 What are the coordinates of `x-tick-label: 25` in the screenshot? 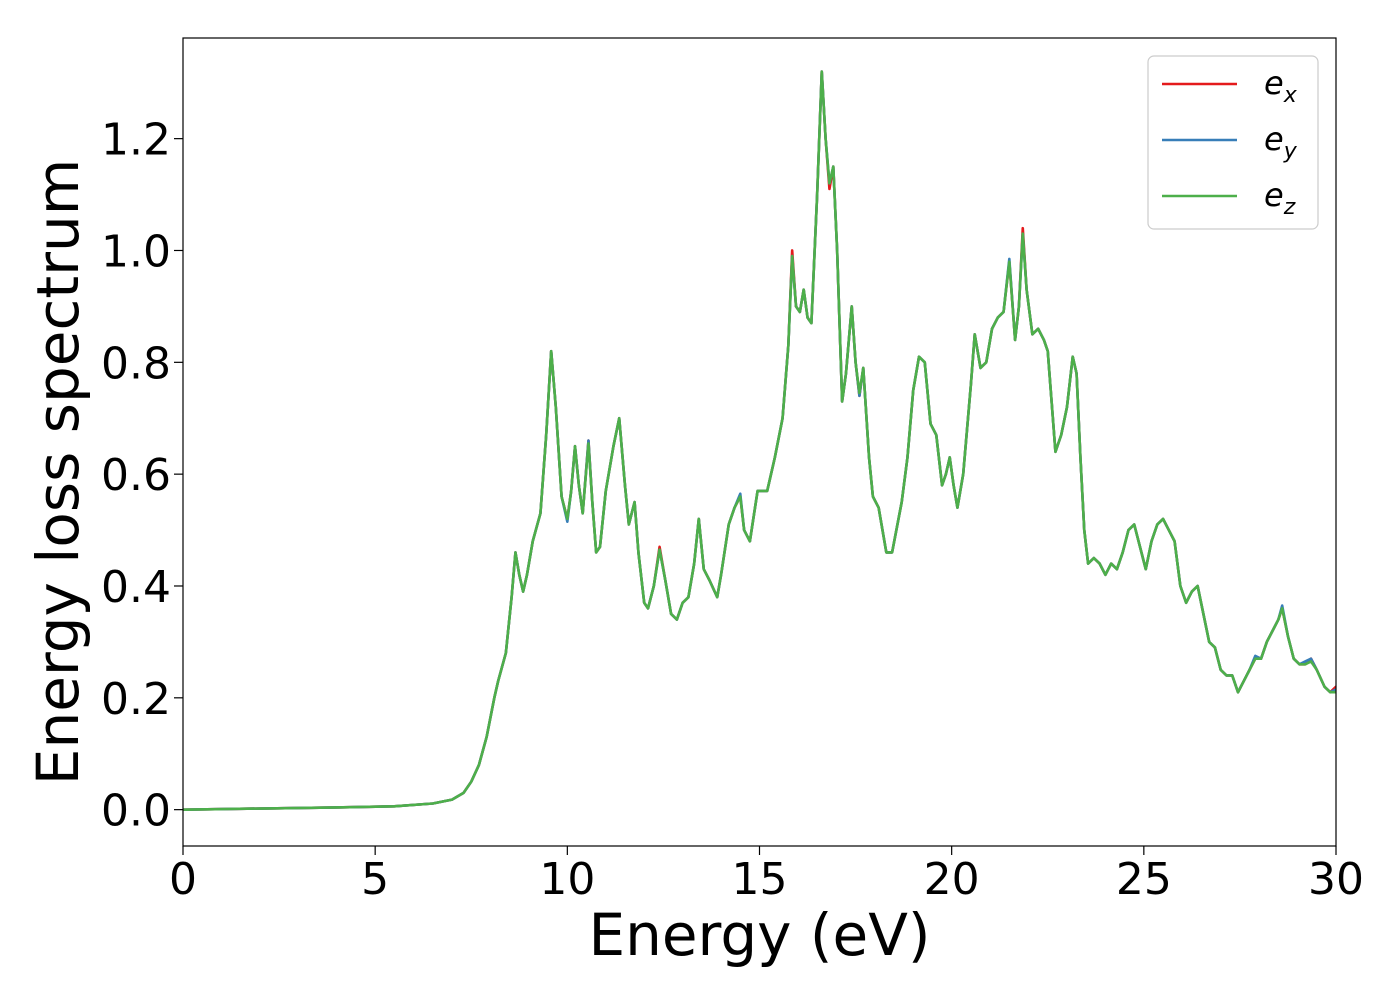 It's located at (1144, 879).